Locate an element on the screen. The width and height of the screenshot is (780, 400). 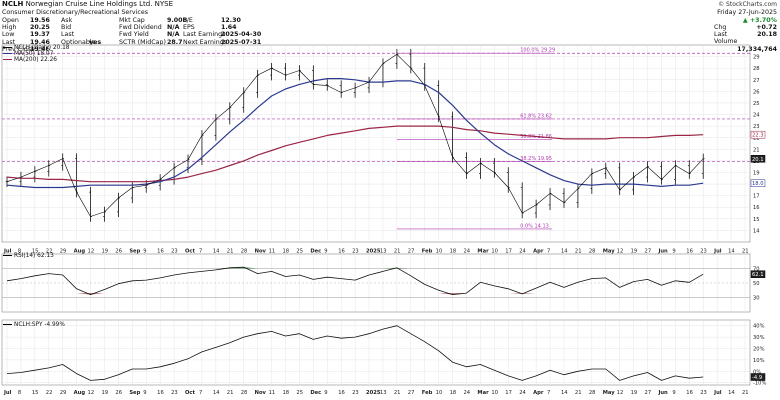
stockcharts-logo: © StockCharts.com is located at coordinates (747, 4).